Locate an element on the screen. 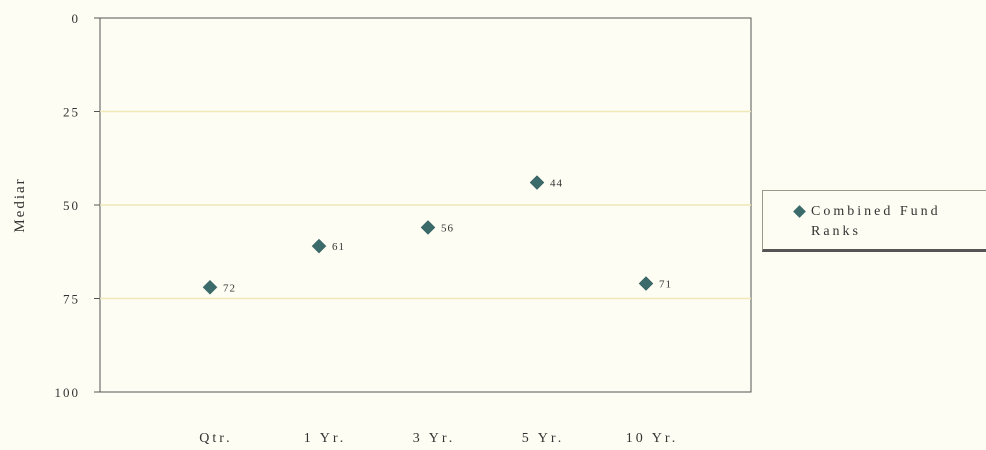  data-points: 72 61 56 44 71 is located at coordinates (437, 235).